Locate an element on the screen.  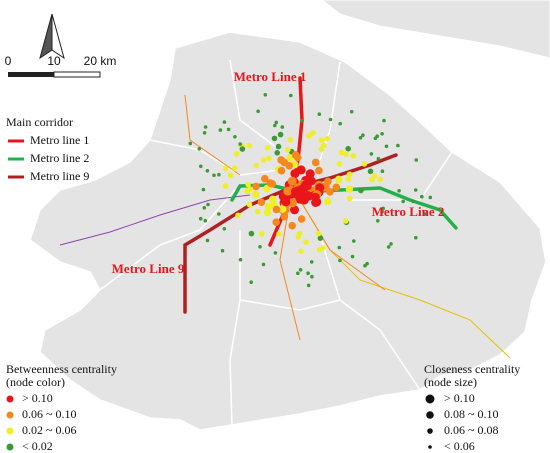
legend: > 0.10 0.06 ~ 0.10 0.02 ~ 0.06 < 0.02 is located at coordinates (41, 422).